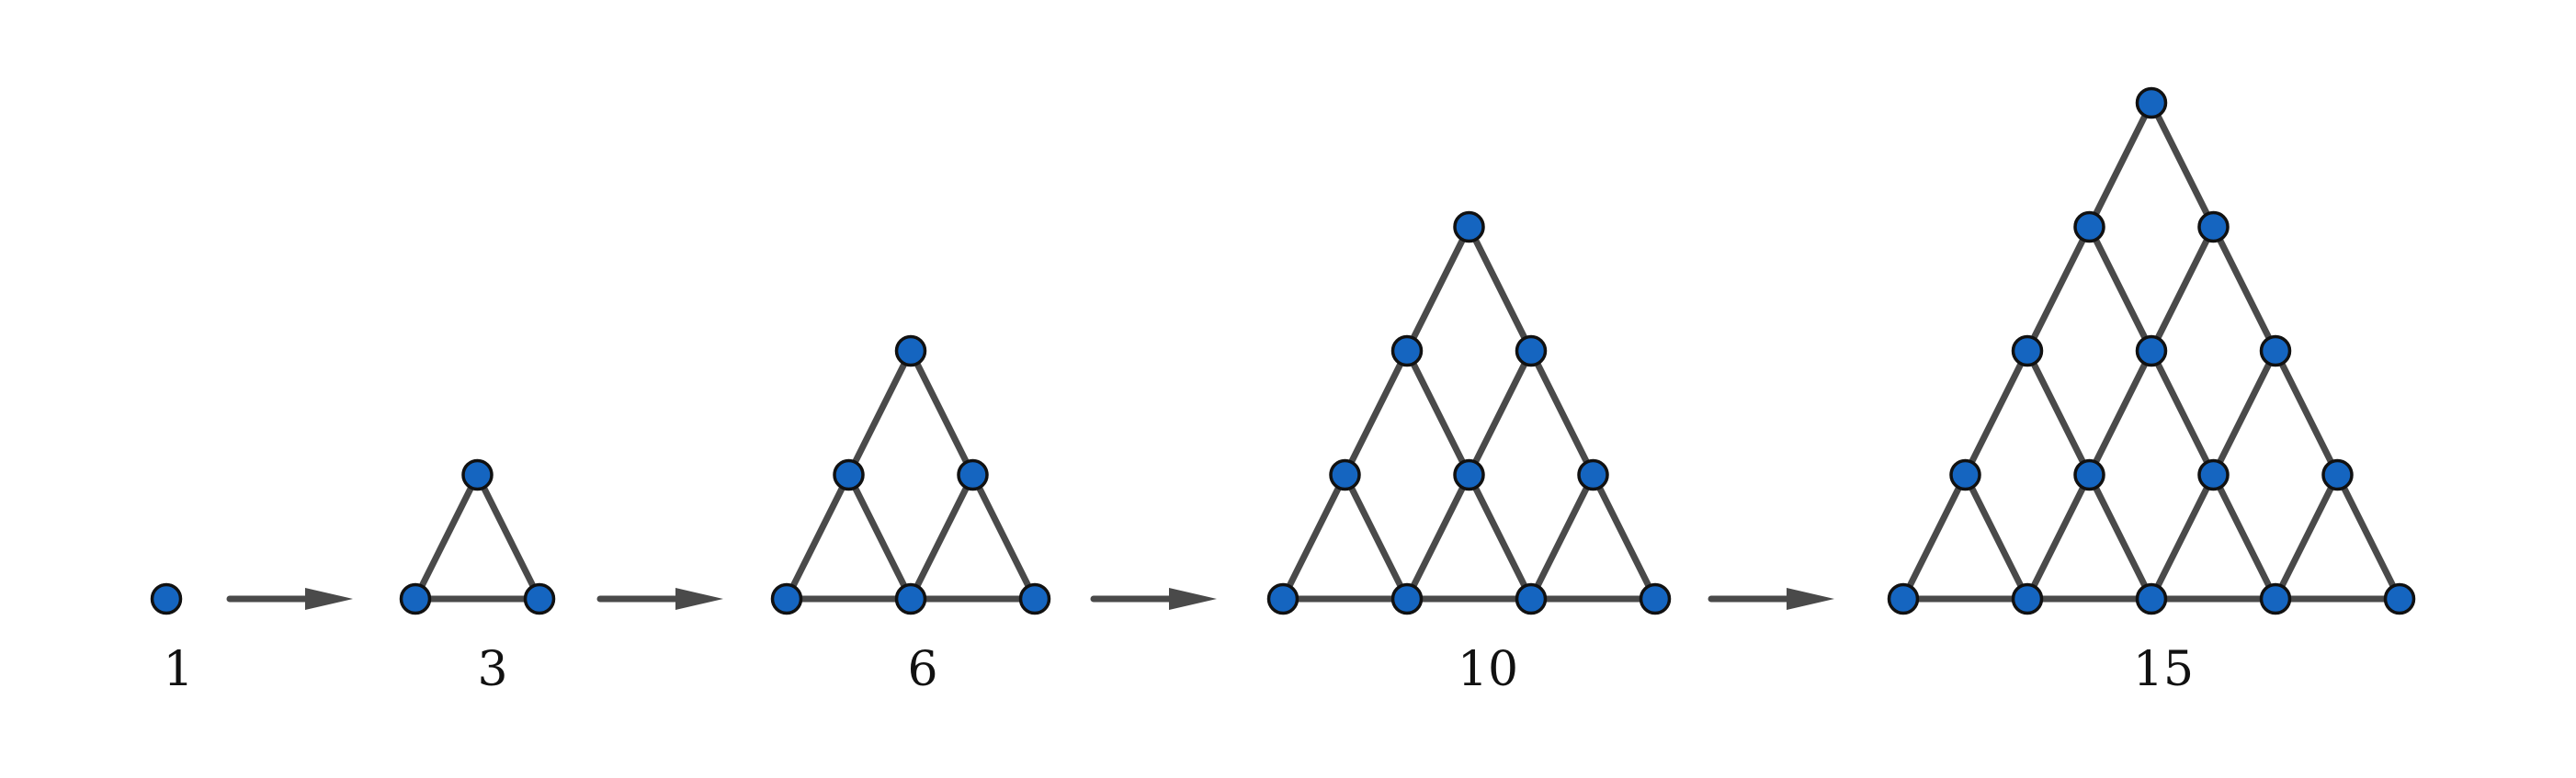 This screenshot has height=778, width=2576. What do you see at coordinates (166, 598) in the screenshot?
I see `stage-1-node` at bounding box center [166, 598].